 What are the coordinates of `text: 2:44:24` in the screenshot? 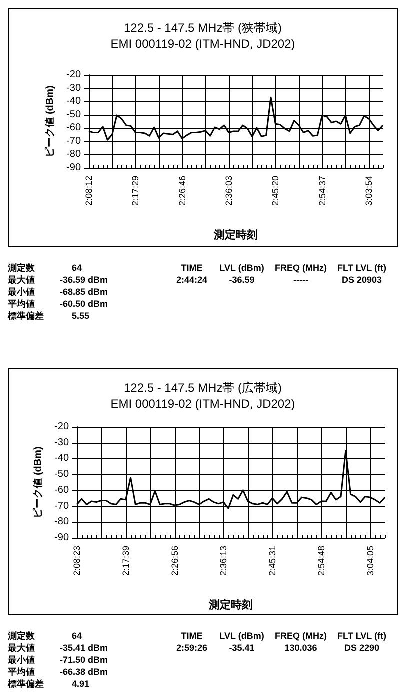 It's located at (192, 280).